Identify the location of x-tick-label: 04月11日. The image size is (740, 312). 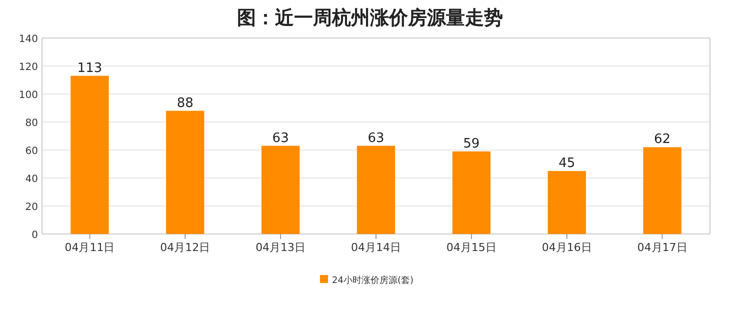
(89, 247).